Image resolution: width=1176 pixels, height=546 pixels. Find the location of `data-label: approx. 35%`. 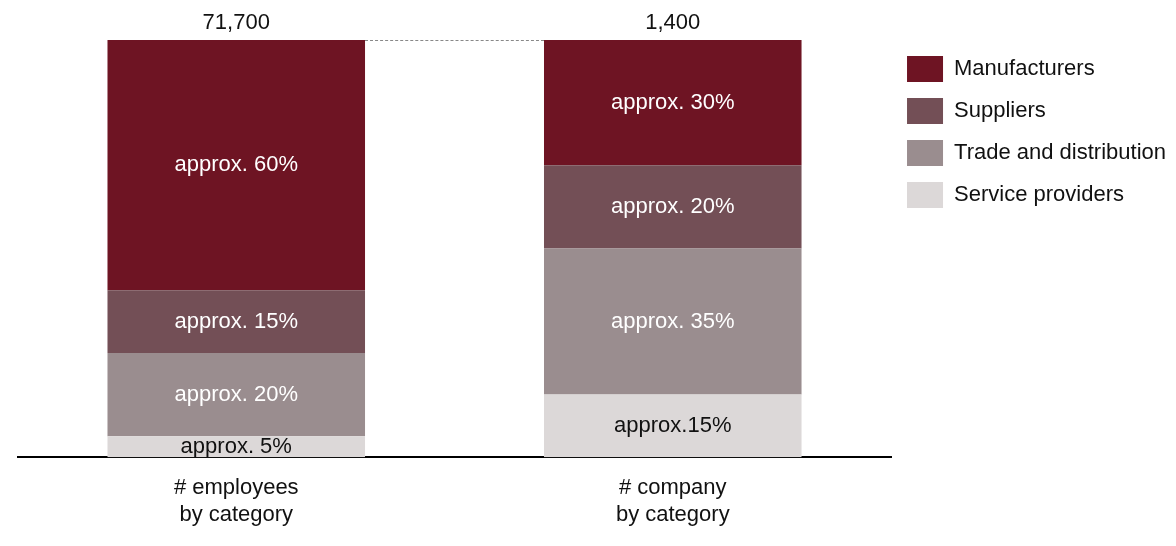

data-label: approx. 35% is located at coordinates (673, 320).